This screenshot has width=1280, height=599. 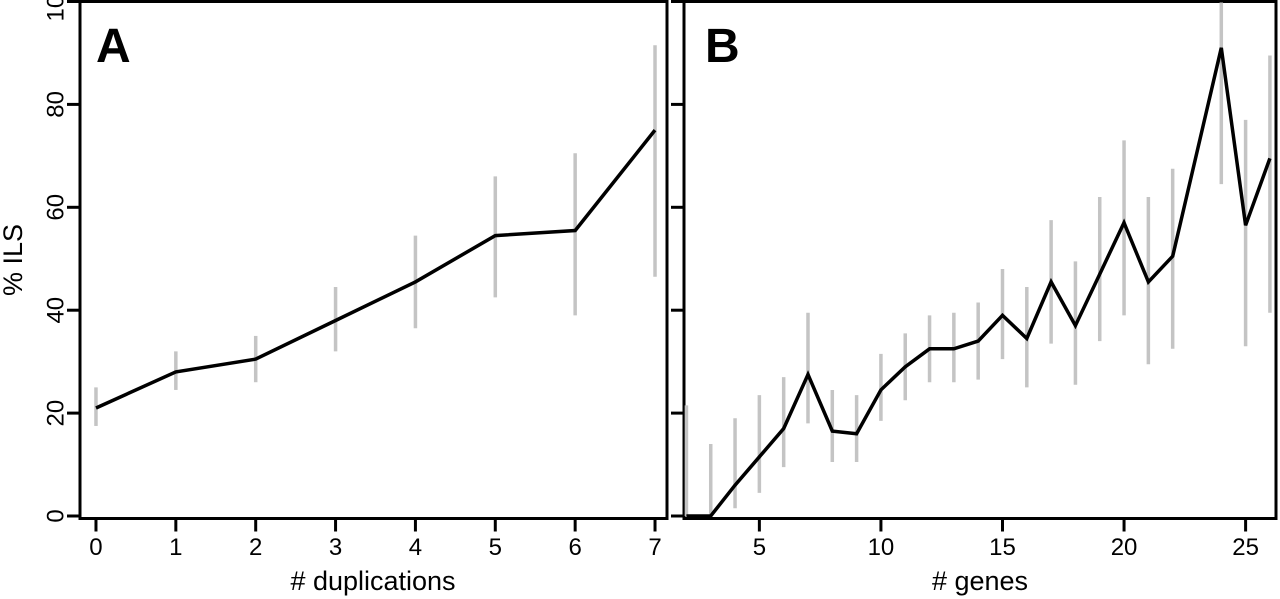 I want to click on panel-b-y-axis, so click(x=677, y=259).